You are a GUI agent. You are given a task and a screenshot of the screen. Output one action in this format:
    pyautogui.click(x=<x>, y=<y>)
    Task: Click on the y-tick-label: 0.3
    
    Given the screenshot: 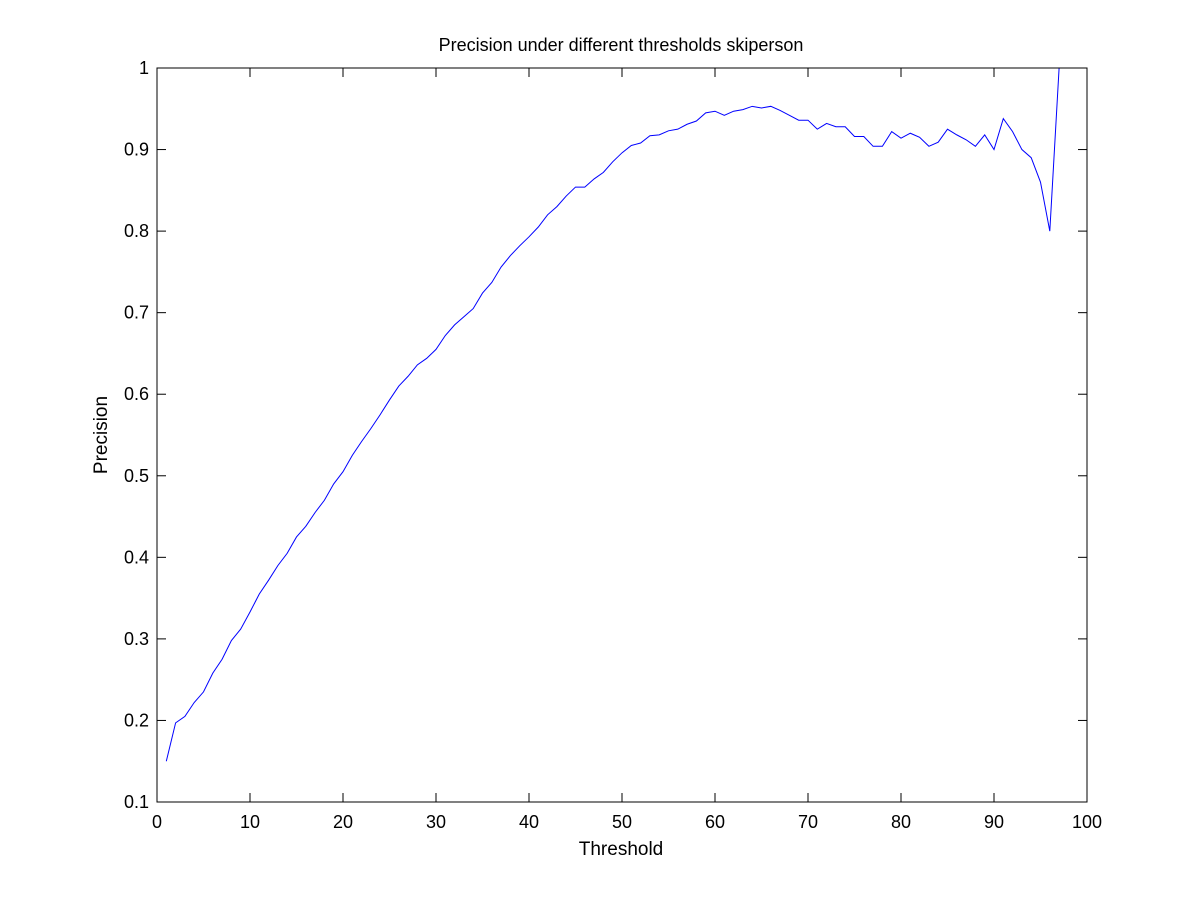 What is the action you would take?
    pyautogui.click(x=136, y=639)
    